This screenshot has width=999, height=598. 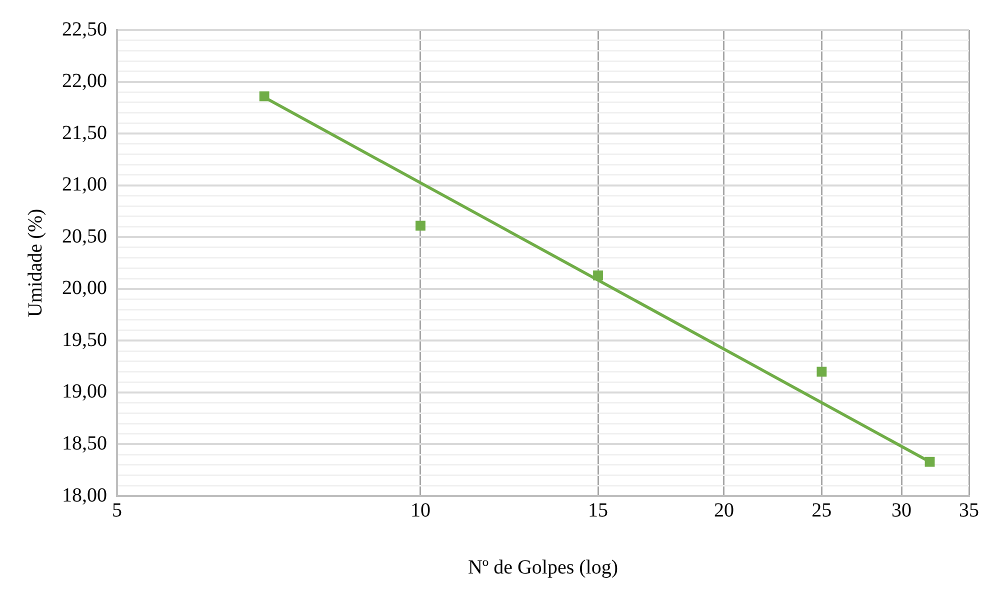 I want to click on y-tick-label: 21,00, so click(x=84, y=185).